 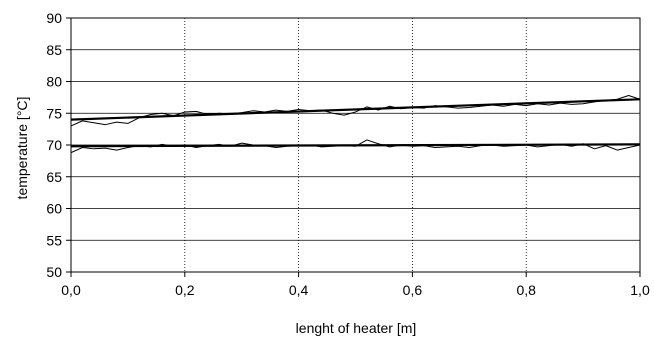 What do you see at coordinates (54, 240) in the screenshot?
I see `y-tick-label: 55` at bounding box center [54, 240].